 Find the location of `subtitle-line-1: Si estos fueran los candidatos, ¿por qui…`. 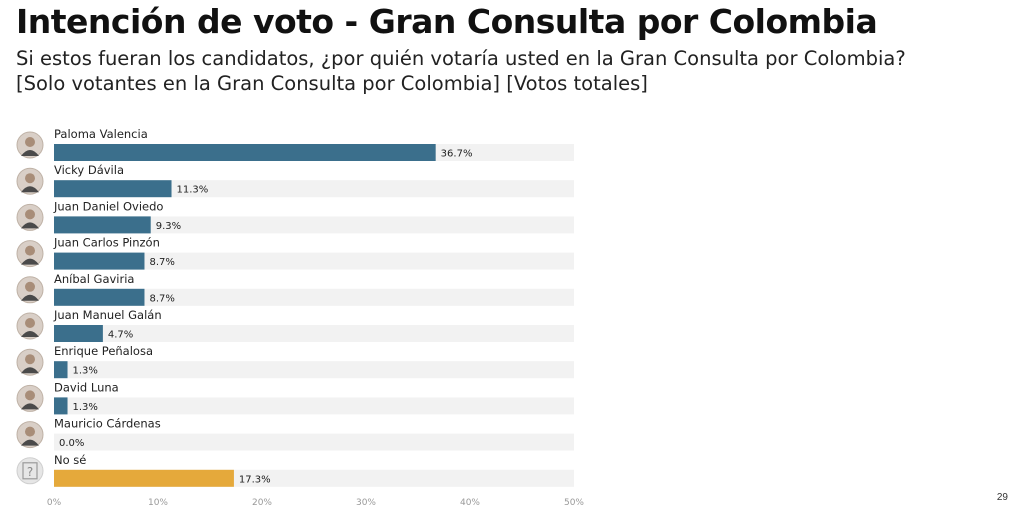

subtitle-line-1: Si estos fueran los candidatos, ¿por qui… is located at coordinates (461, 58).